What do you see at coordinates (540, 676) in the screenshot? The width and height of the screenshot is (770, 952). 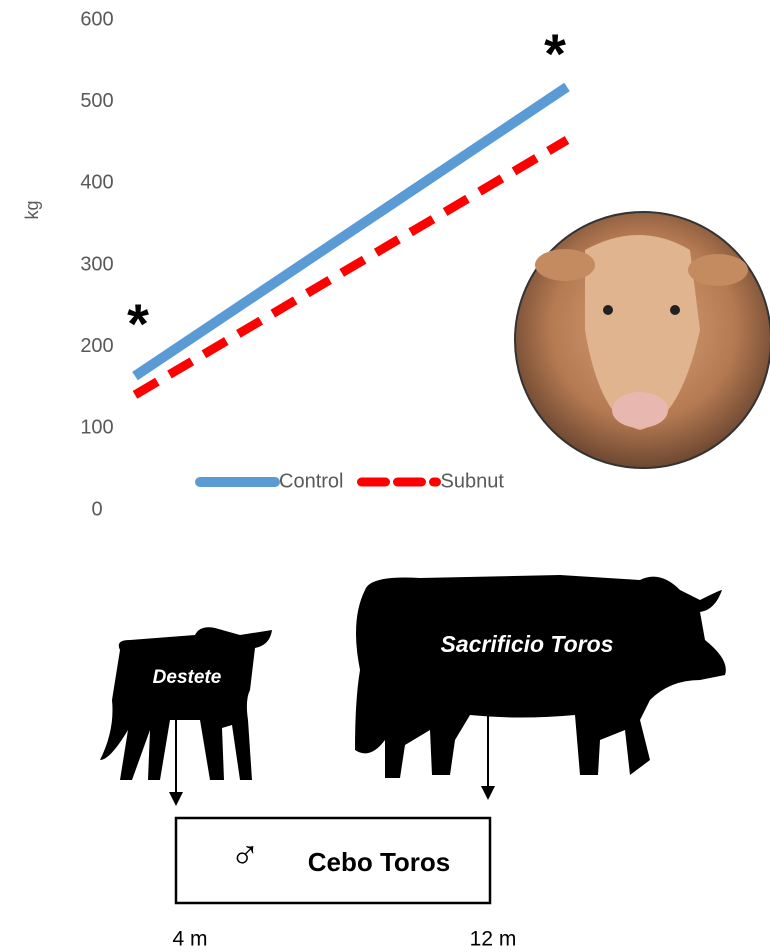 I see `bull-silhouette` at bounding box center [540, 676].